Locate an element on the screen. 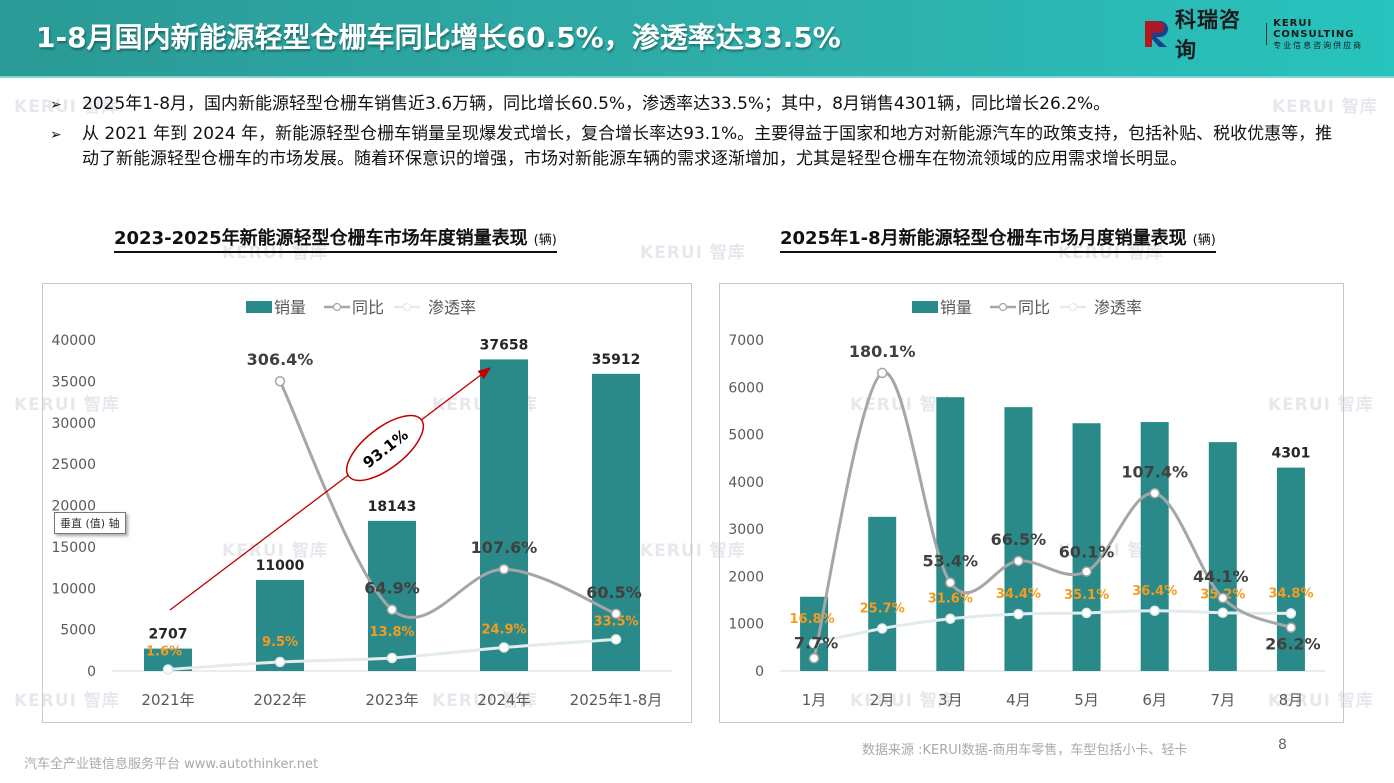 The width and height of the screenshot is (1394, 783). annual-chart-title-text: 2023-2025年新能源轻型仓栅车市场年度销量表现 is located at coordinates (321, 238).